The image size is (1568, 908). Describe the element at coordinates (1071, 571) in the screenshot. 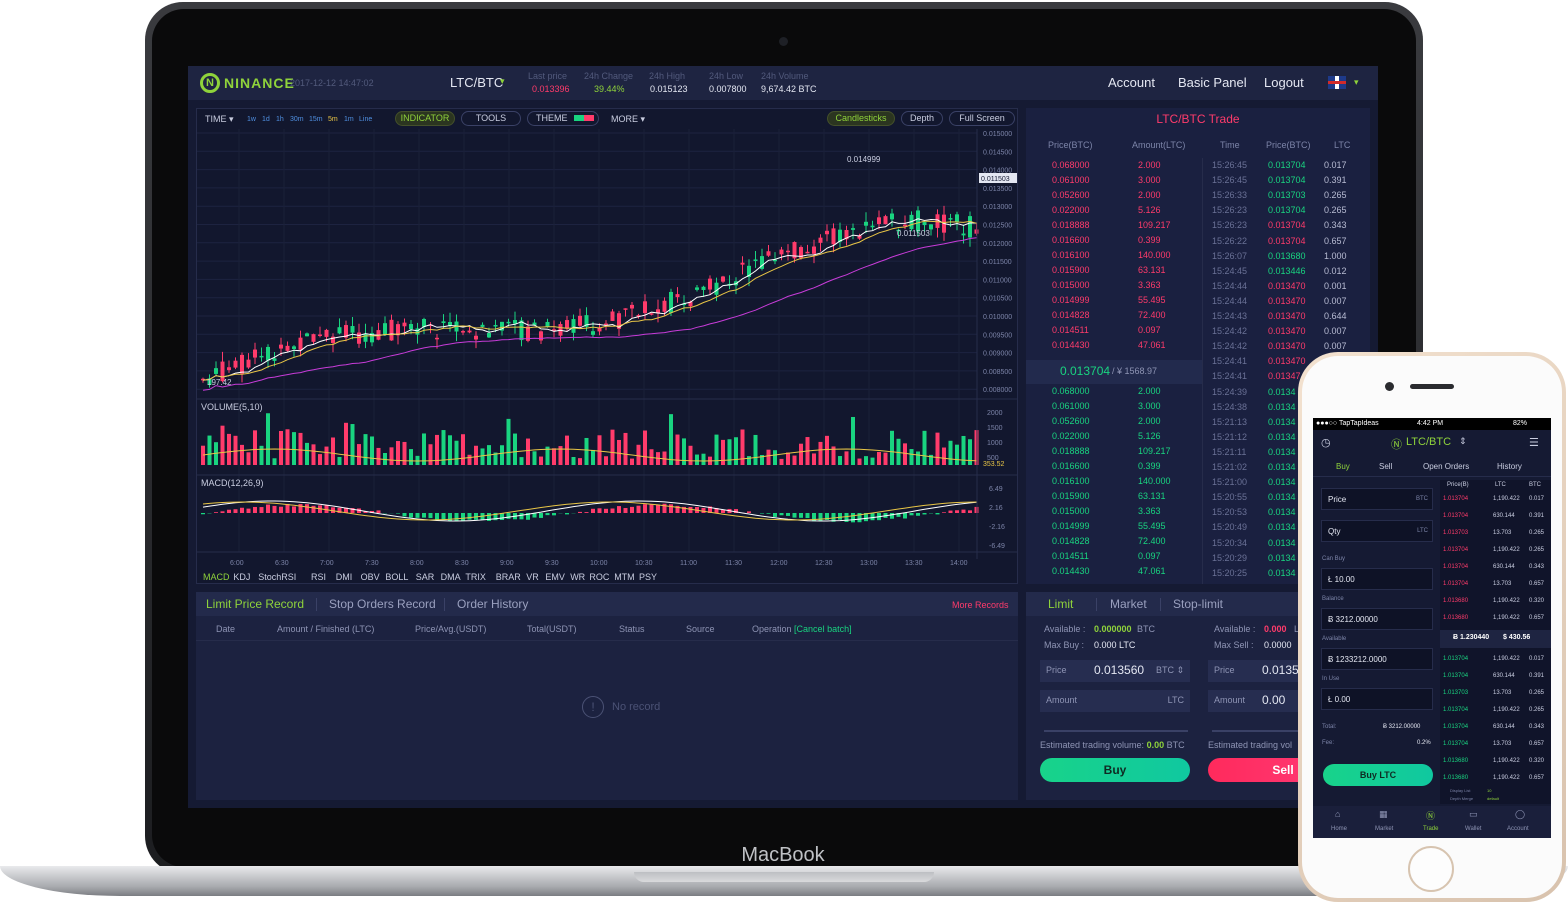

I see `bid-price: 0.014430` at that location.